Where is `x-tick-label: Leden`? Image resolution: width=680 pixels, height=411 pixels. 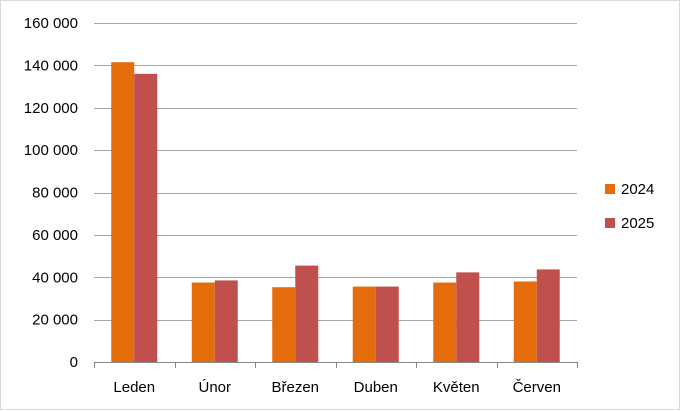
x-tick-label: Leden is located at coordinates (134, 387).